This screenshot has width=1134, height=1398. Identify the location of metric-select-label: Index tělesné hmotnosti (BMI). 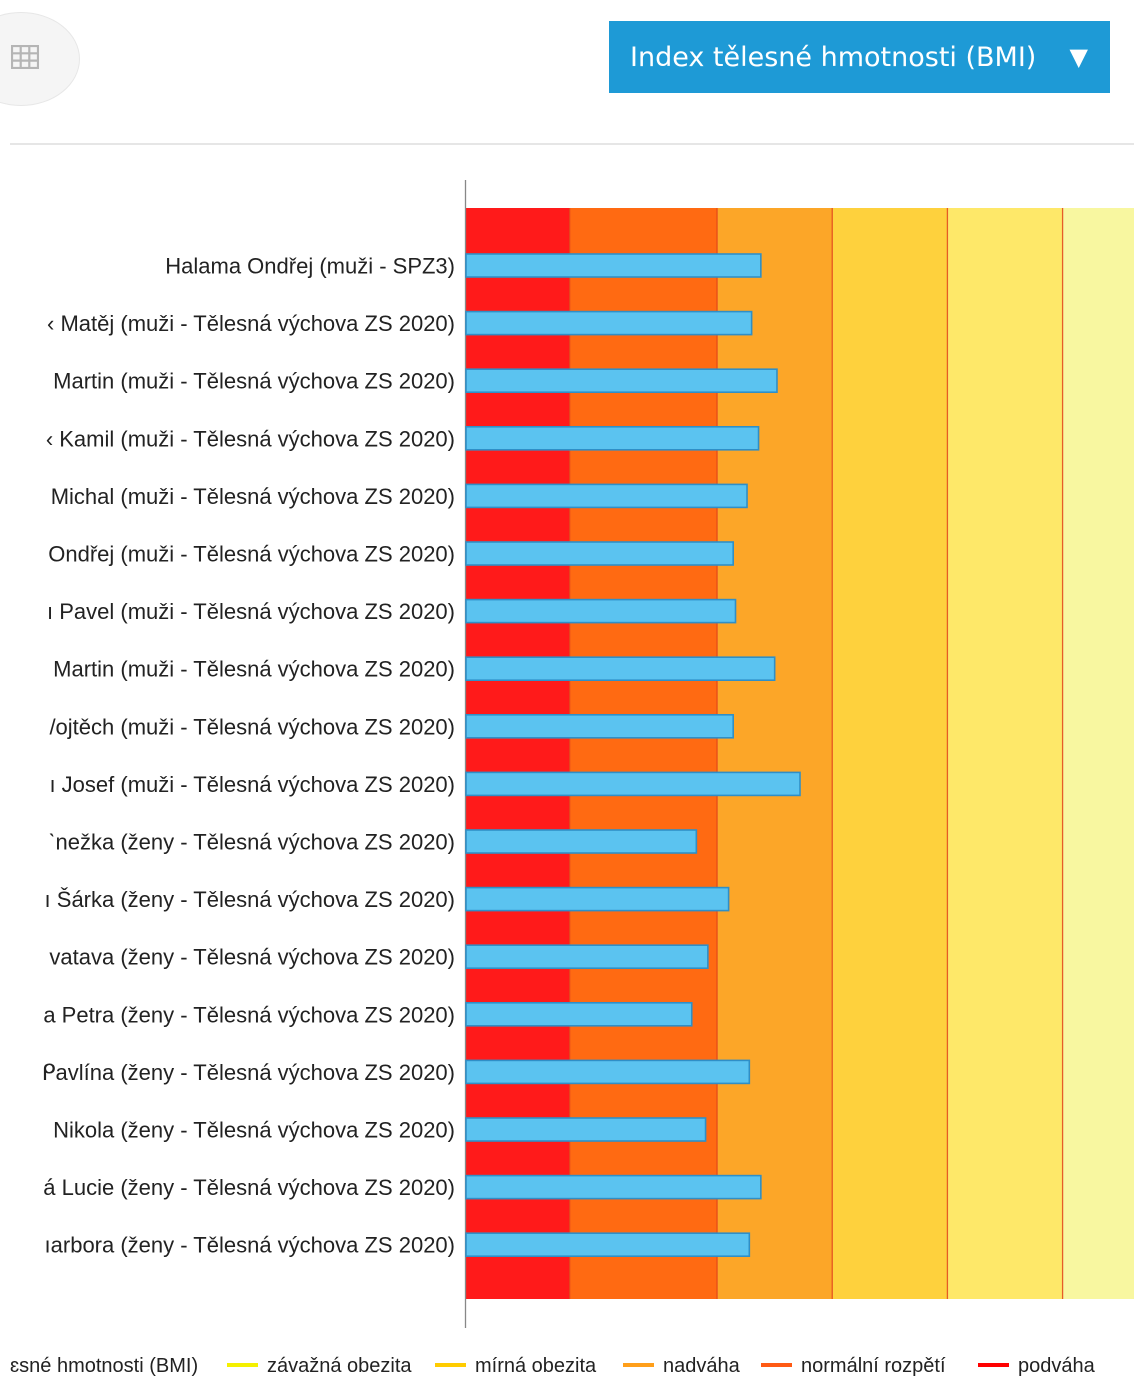
(833, 57).